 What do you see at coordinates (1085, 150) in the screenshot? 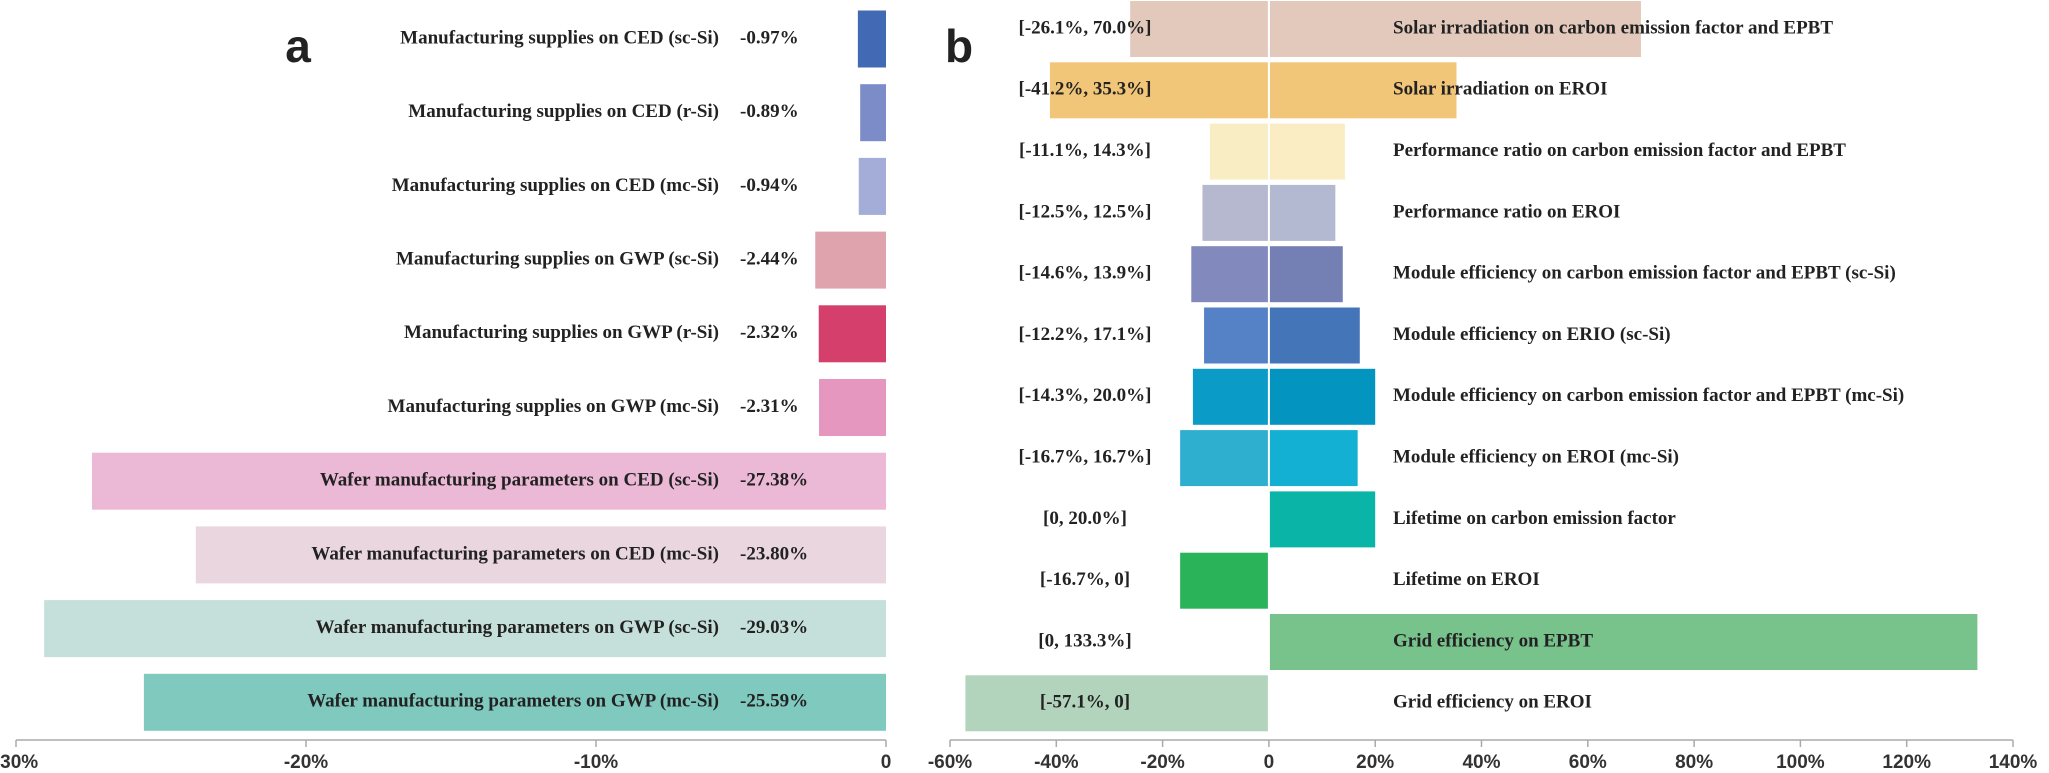
I see `range-label: [-11.1%, 14.3%]` at bounding box center [1085, 150].